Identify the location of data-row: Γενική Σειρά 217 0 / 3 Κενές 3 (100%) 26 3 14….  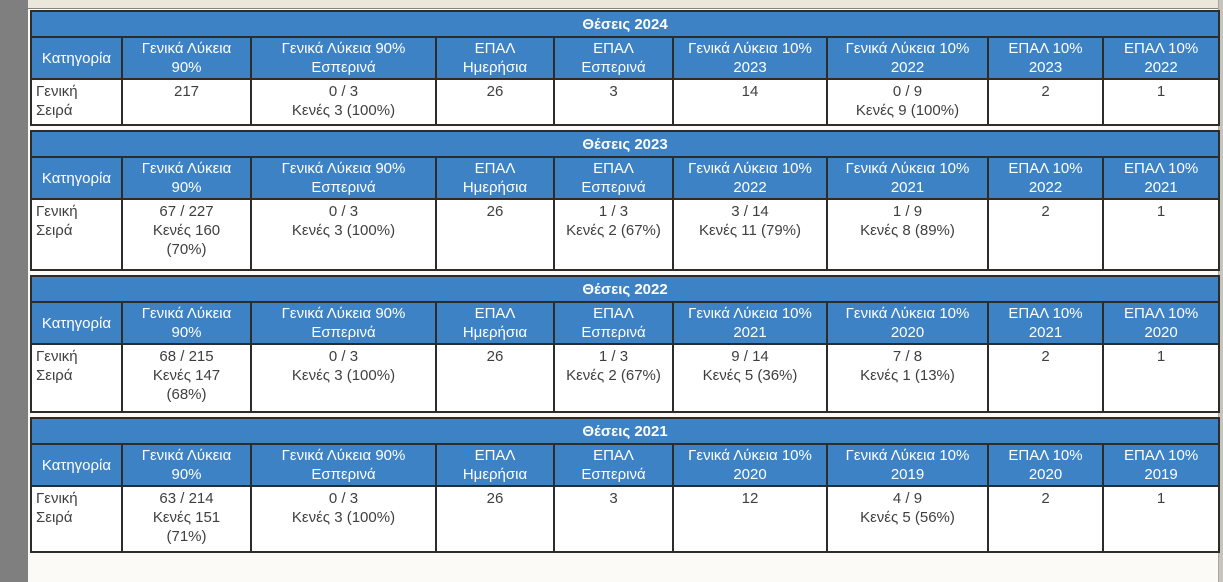
(625, 102).